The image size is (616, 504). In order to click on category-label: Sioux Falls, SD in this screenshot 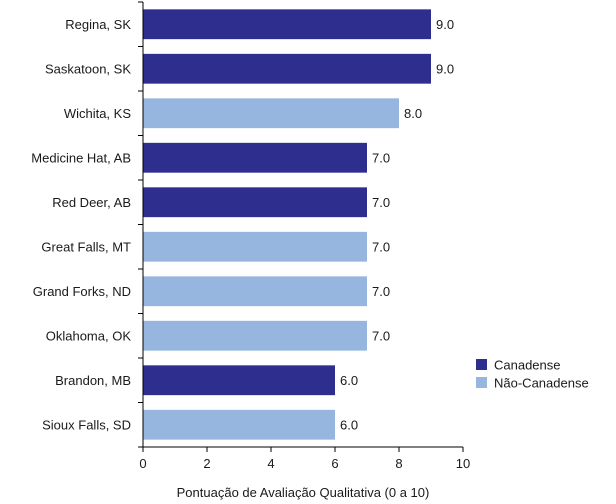, I will do `click(86, 424)`.